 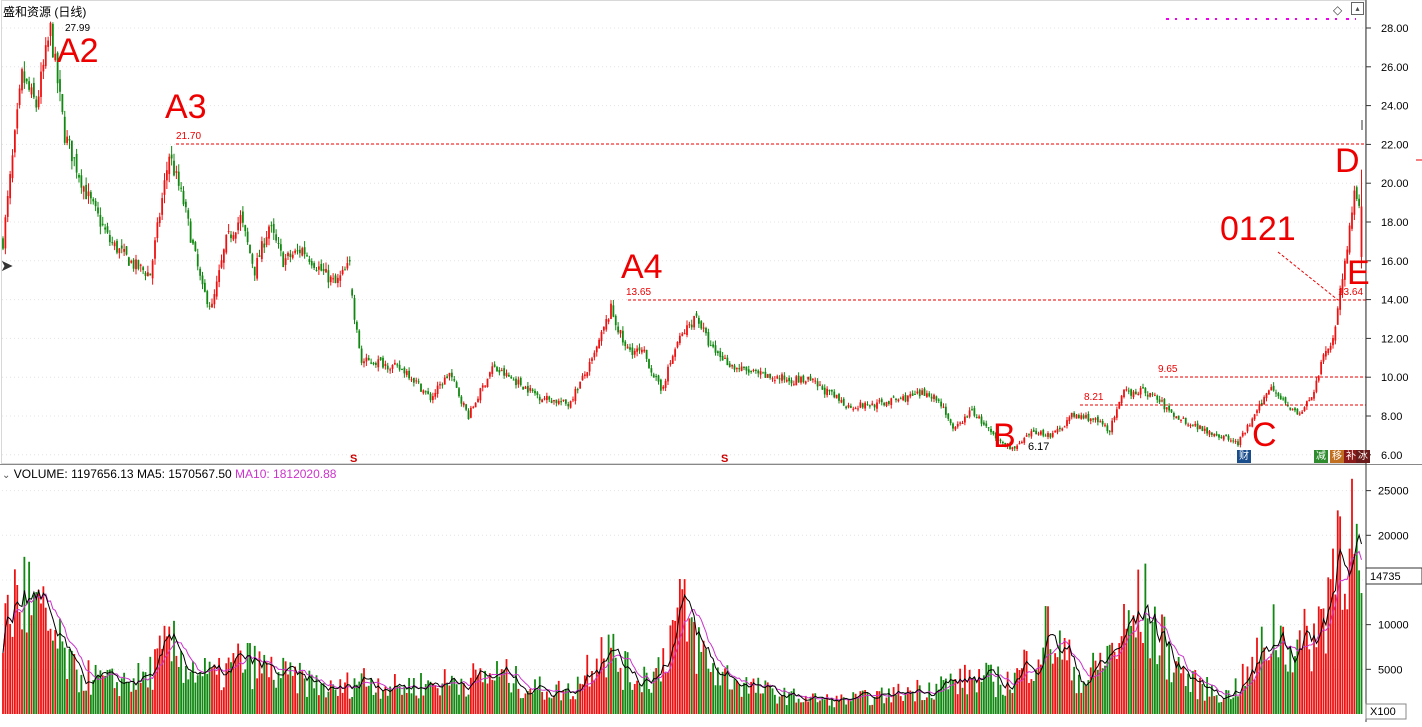 What do you see at coordinates (1338, 10) in the screenshot?
I see `diamond-icon: ◇` at bounding box center [1338, 10].